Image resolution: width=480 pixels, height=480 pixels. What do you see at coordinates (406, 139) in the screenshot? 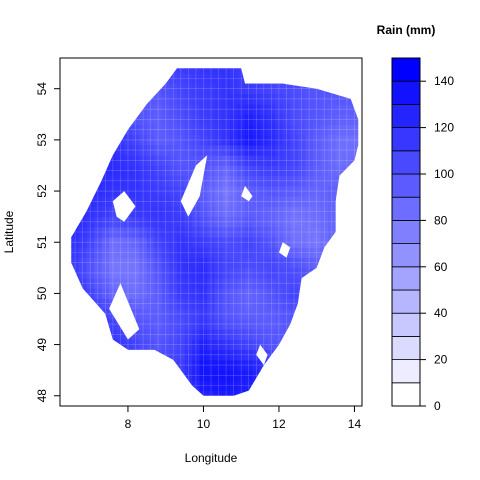
I see `legend-bin` at bounding box center [406, 139].